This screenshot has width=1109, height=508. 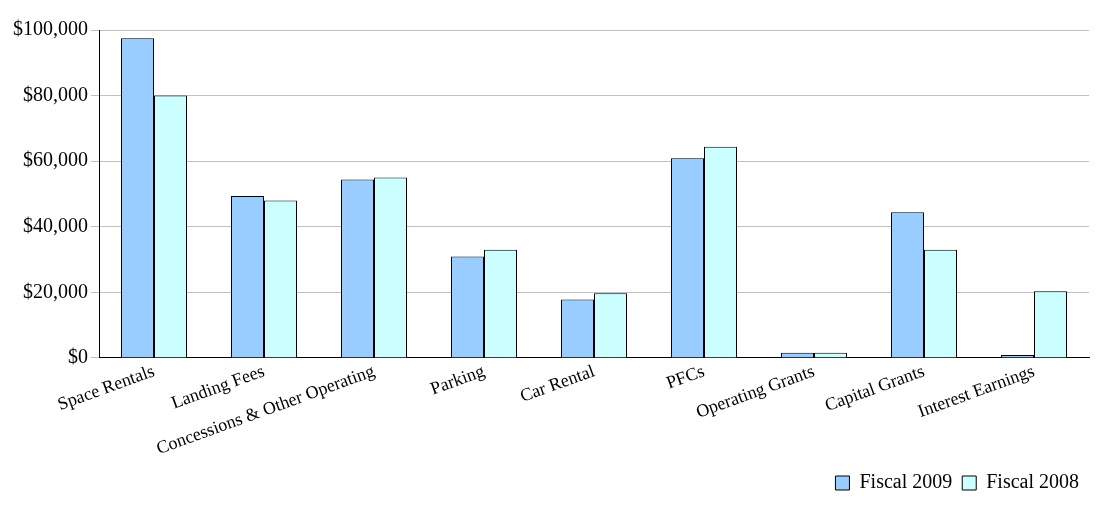 What do you see at coordinates (50, 28) in the screenshot?
I see `y-tick-label: $100,000` at bounding box center [50, 28].